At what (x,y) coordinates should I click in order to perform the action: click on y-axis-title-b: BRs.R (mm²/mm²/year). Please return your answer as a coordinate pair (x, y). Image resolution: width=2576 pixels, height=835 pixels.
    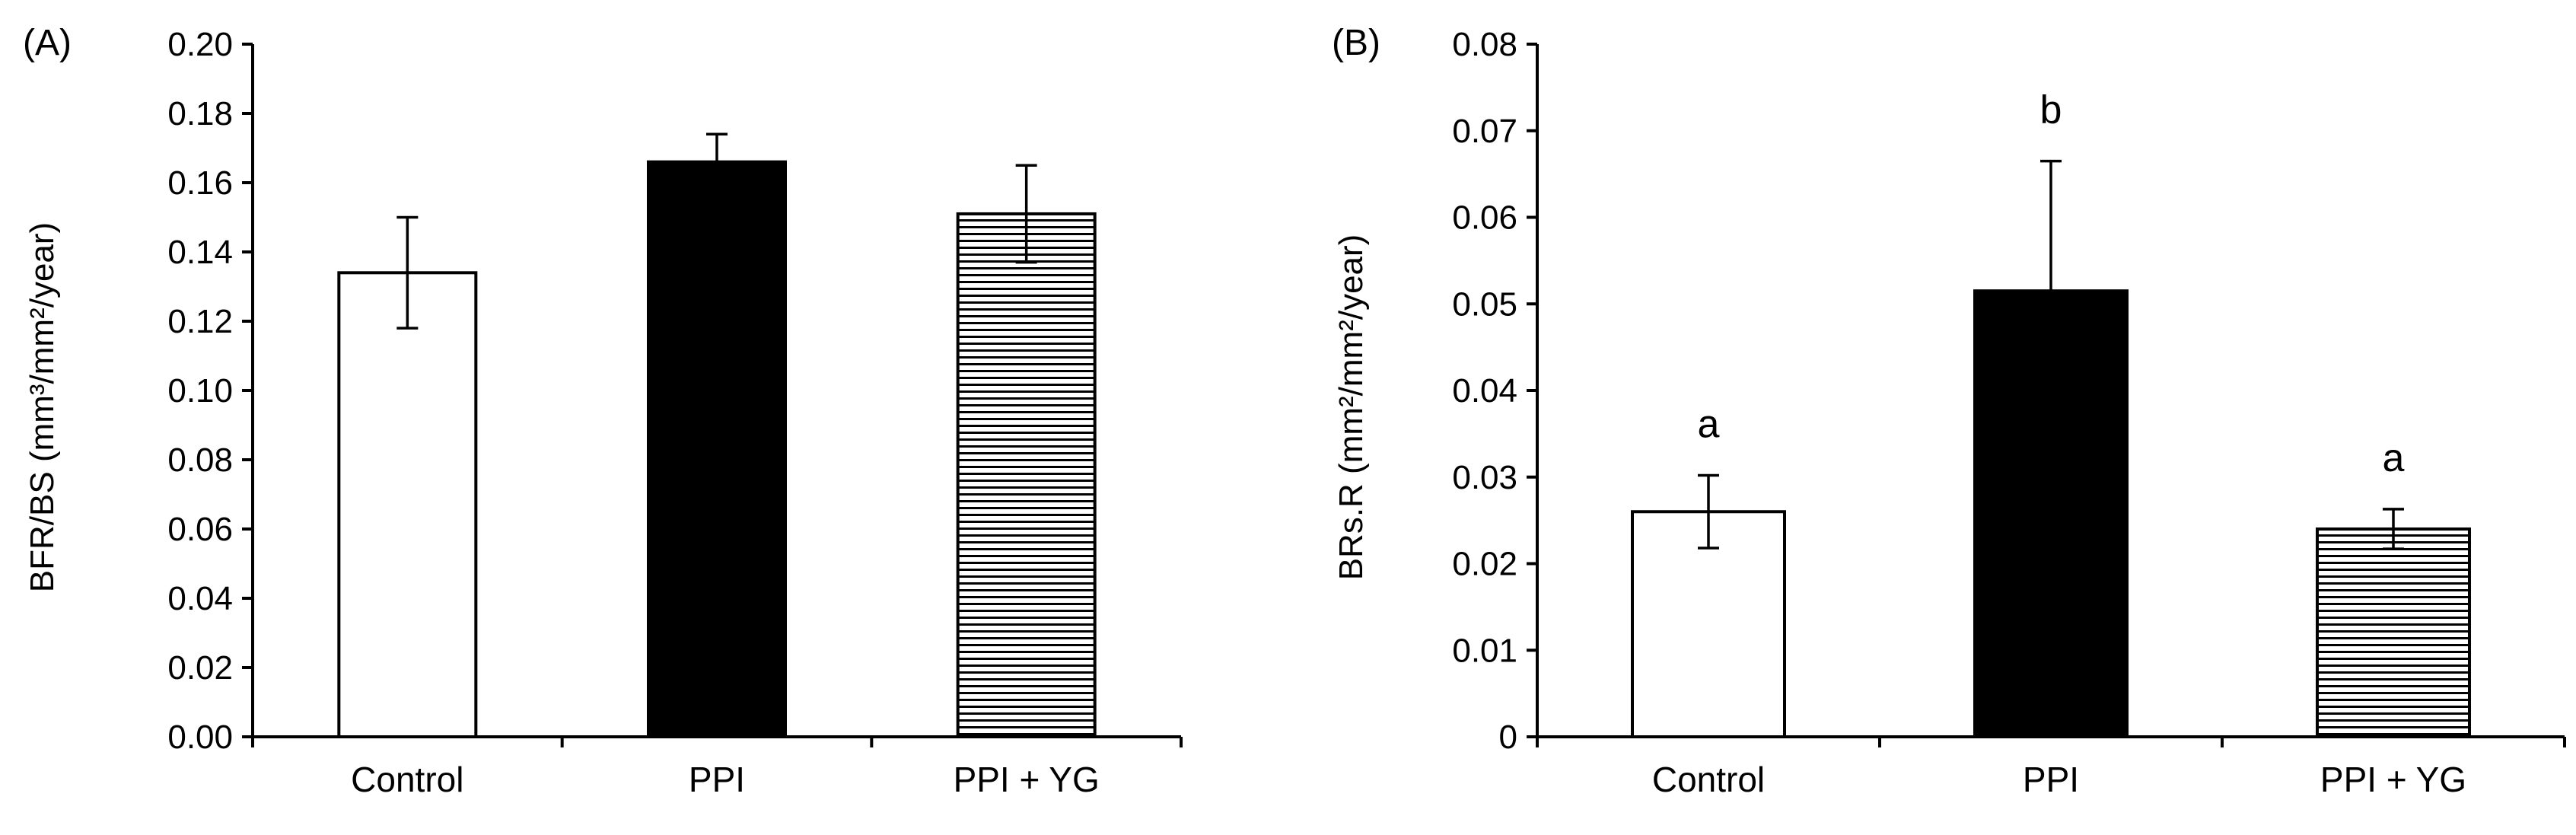
    Looking at the image, I should click on (1351, 408).